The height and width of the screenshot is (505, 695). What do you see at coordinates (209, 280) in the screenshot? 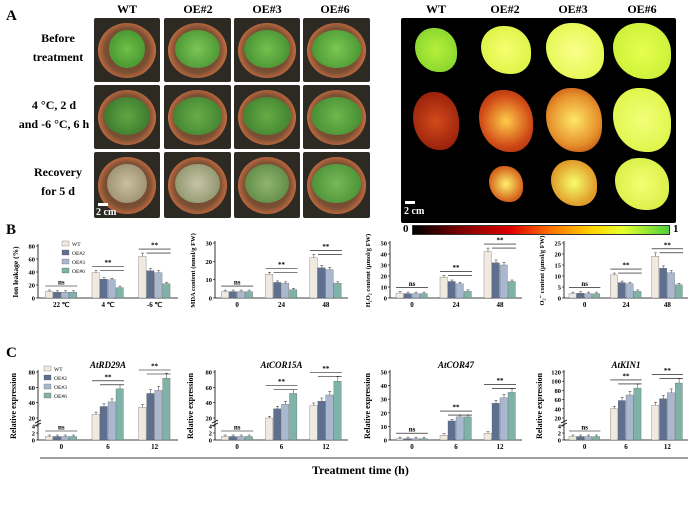
I see `y-tick-label: 10` at bounding box center [209, 280].